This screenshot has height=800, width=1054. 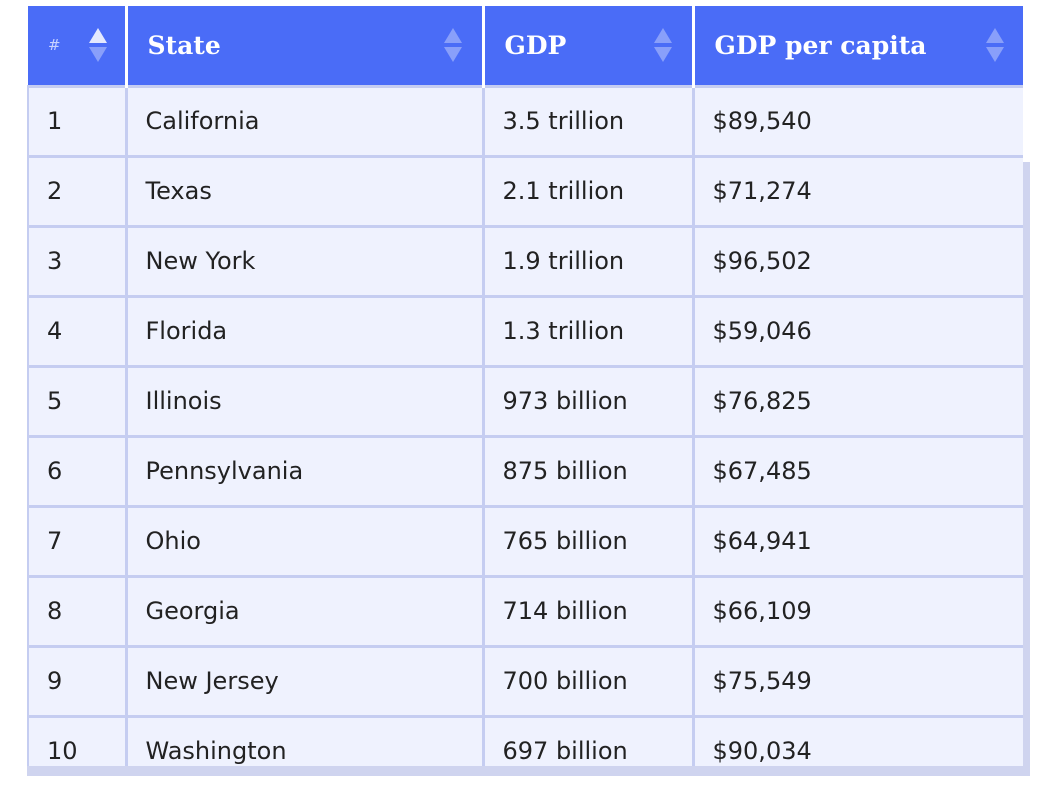 I want to click on table-row: 8 Georgia 714 billion $66,109, so click(x=525, y=611).